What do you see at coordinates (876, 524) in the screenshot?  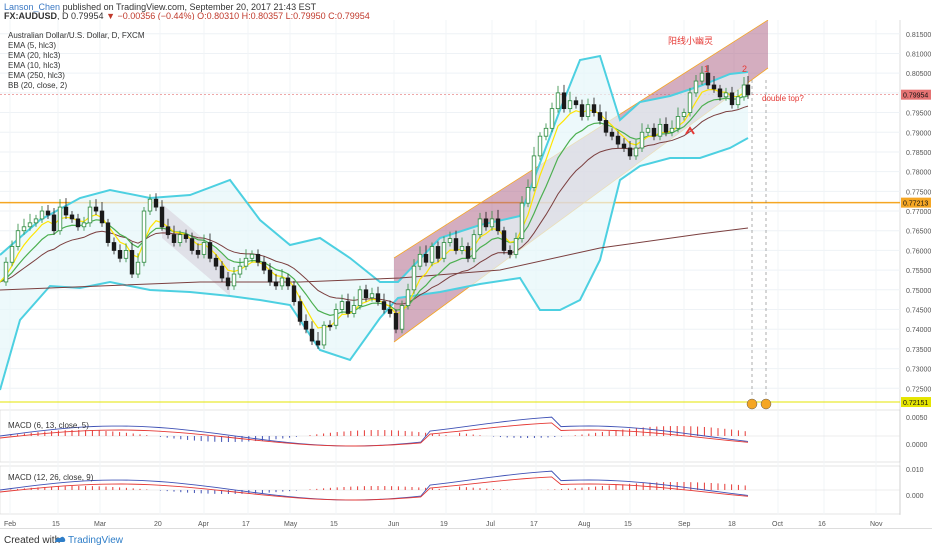 I see `x-tick-label: Nov` at bounding box center [876, 524].